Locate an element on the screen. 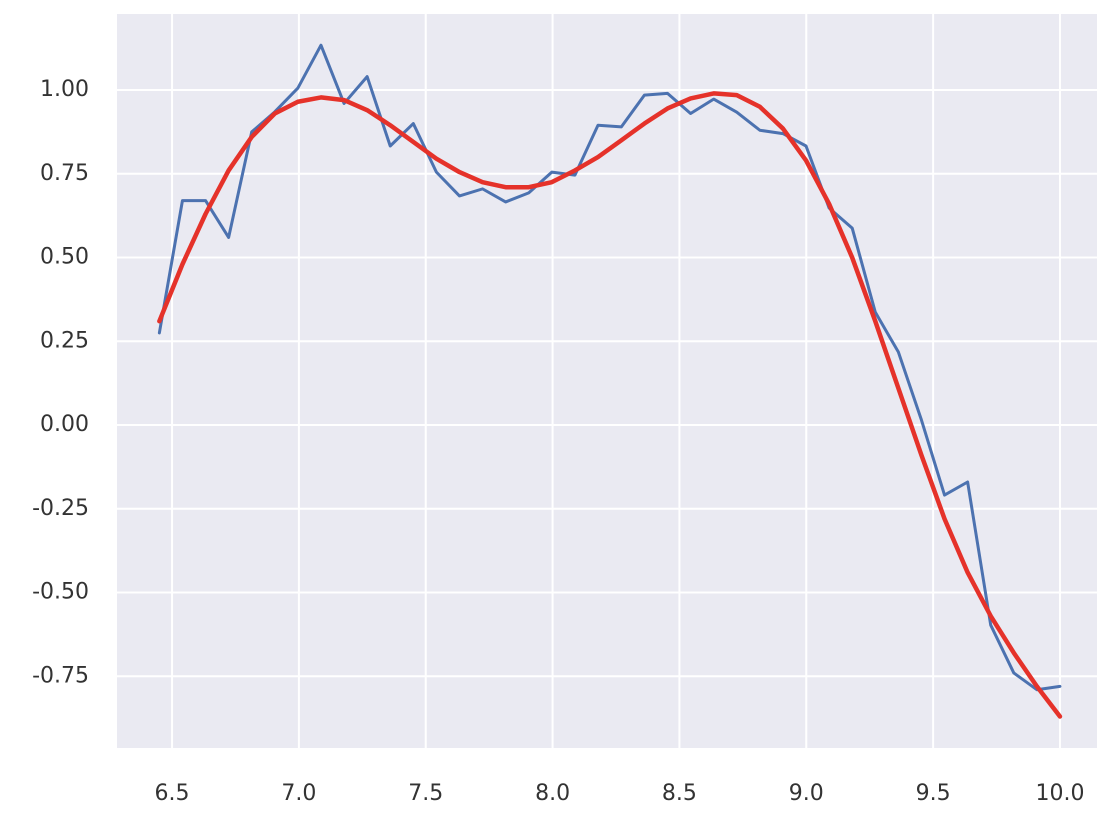 The height and width of the screenshot is (816, 1118). x-tick-label: 6.5 is located at coordinates (172, 793).